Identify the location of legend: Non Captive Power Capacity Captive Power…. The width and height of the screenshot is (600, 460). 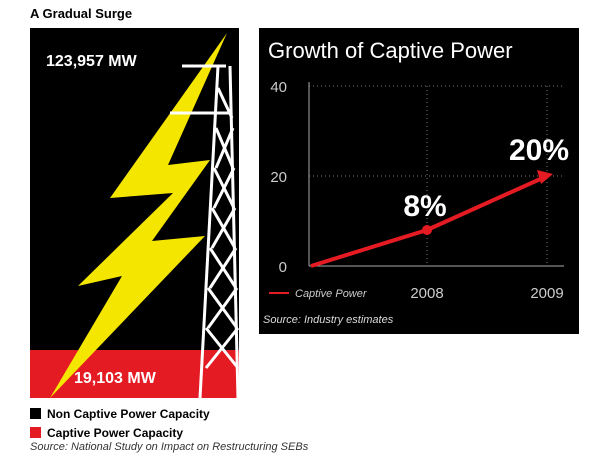
(120, 423).